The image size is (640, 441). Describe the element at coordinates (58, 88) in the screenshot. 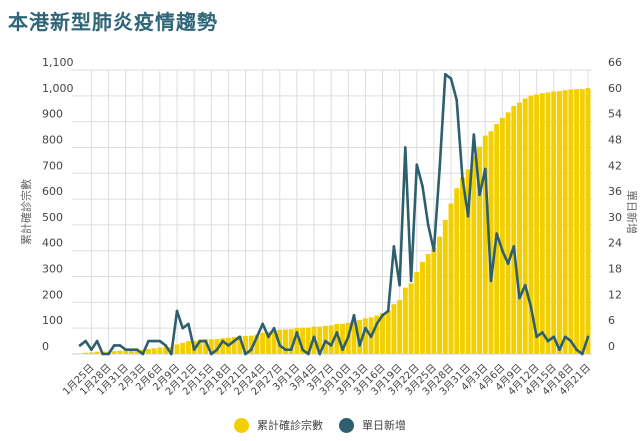

I see `y-tick-left: 1,000` at that location.